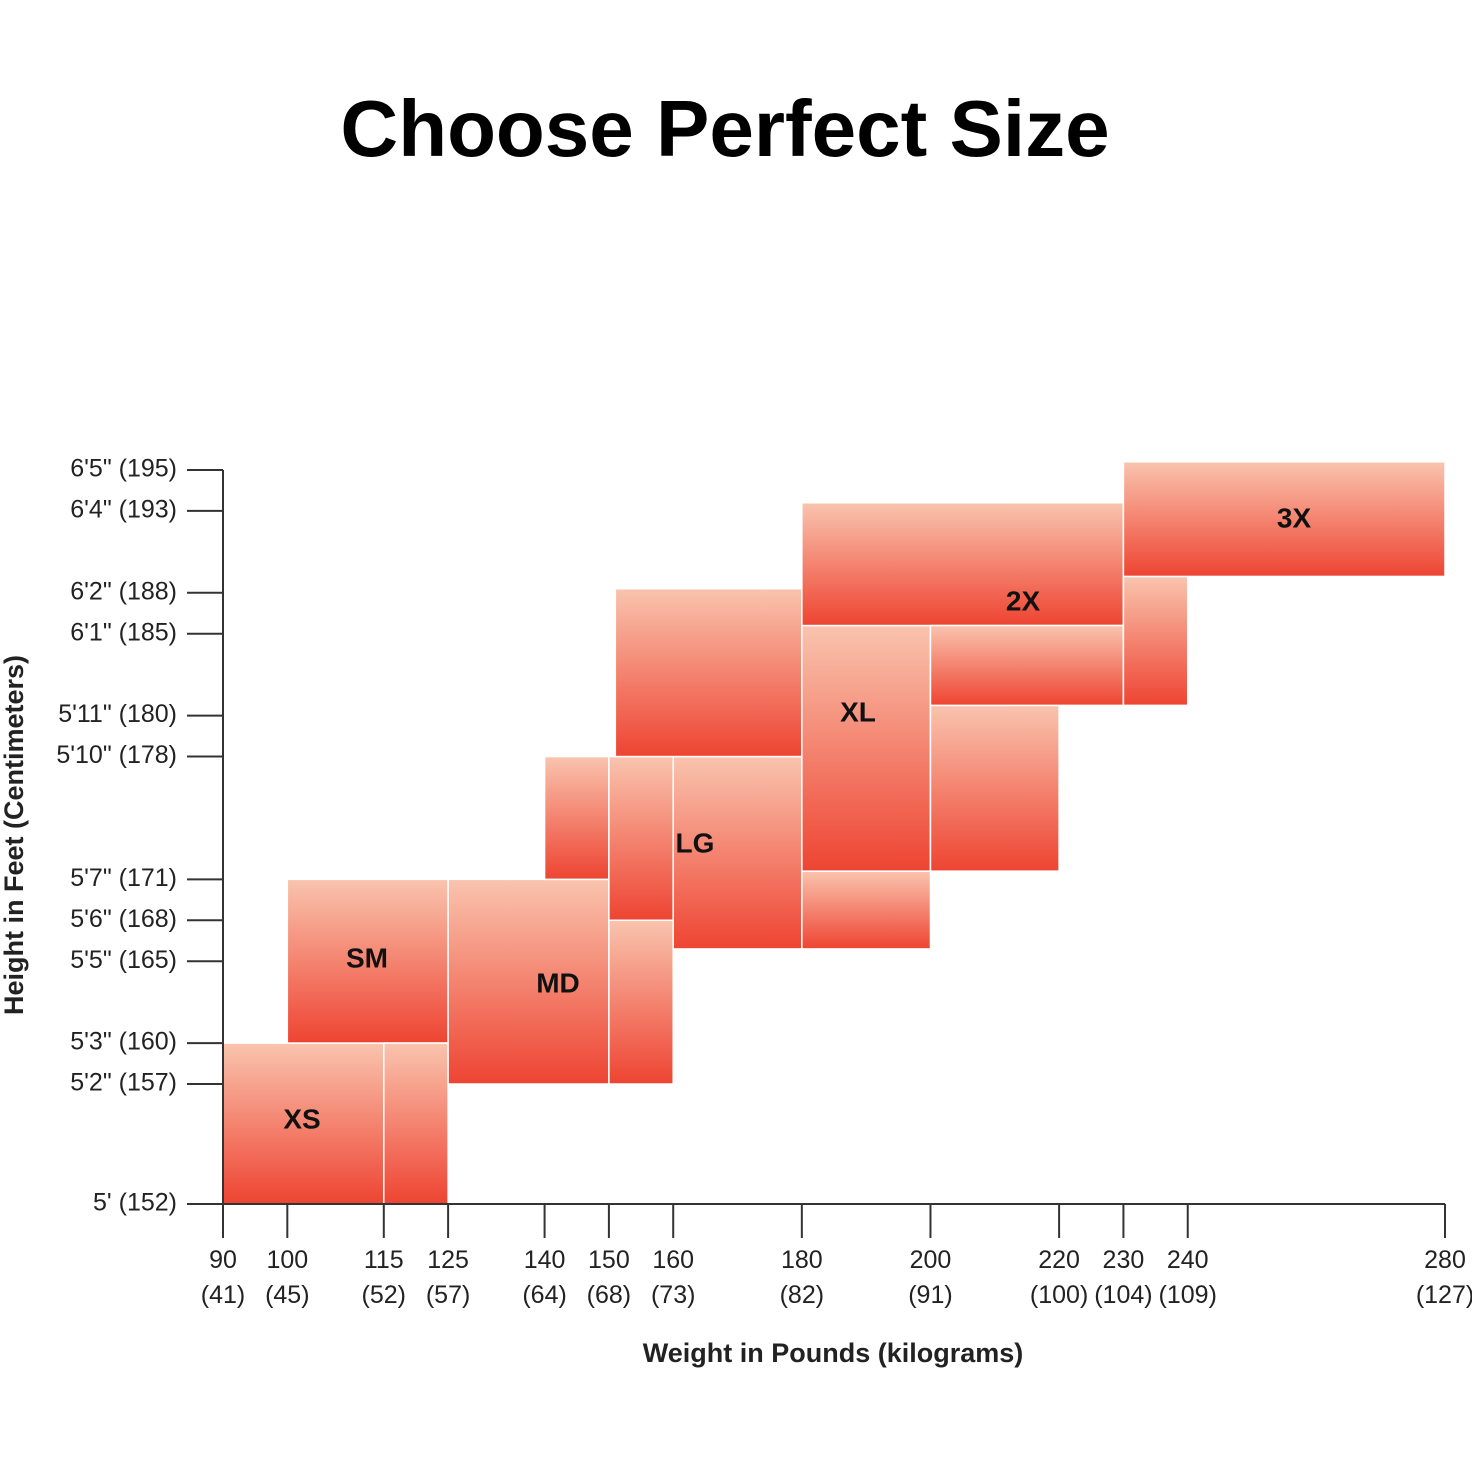 The image size is (1472, 1472). I want to click on y-tick-label: 6'4" (193), so click(123, 510).